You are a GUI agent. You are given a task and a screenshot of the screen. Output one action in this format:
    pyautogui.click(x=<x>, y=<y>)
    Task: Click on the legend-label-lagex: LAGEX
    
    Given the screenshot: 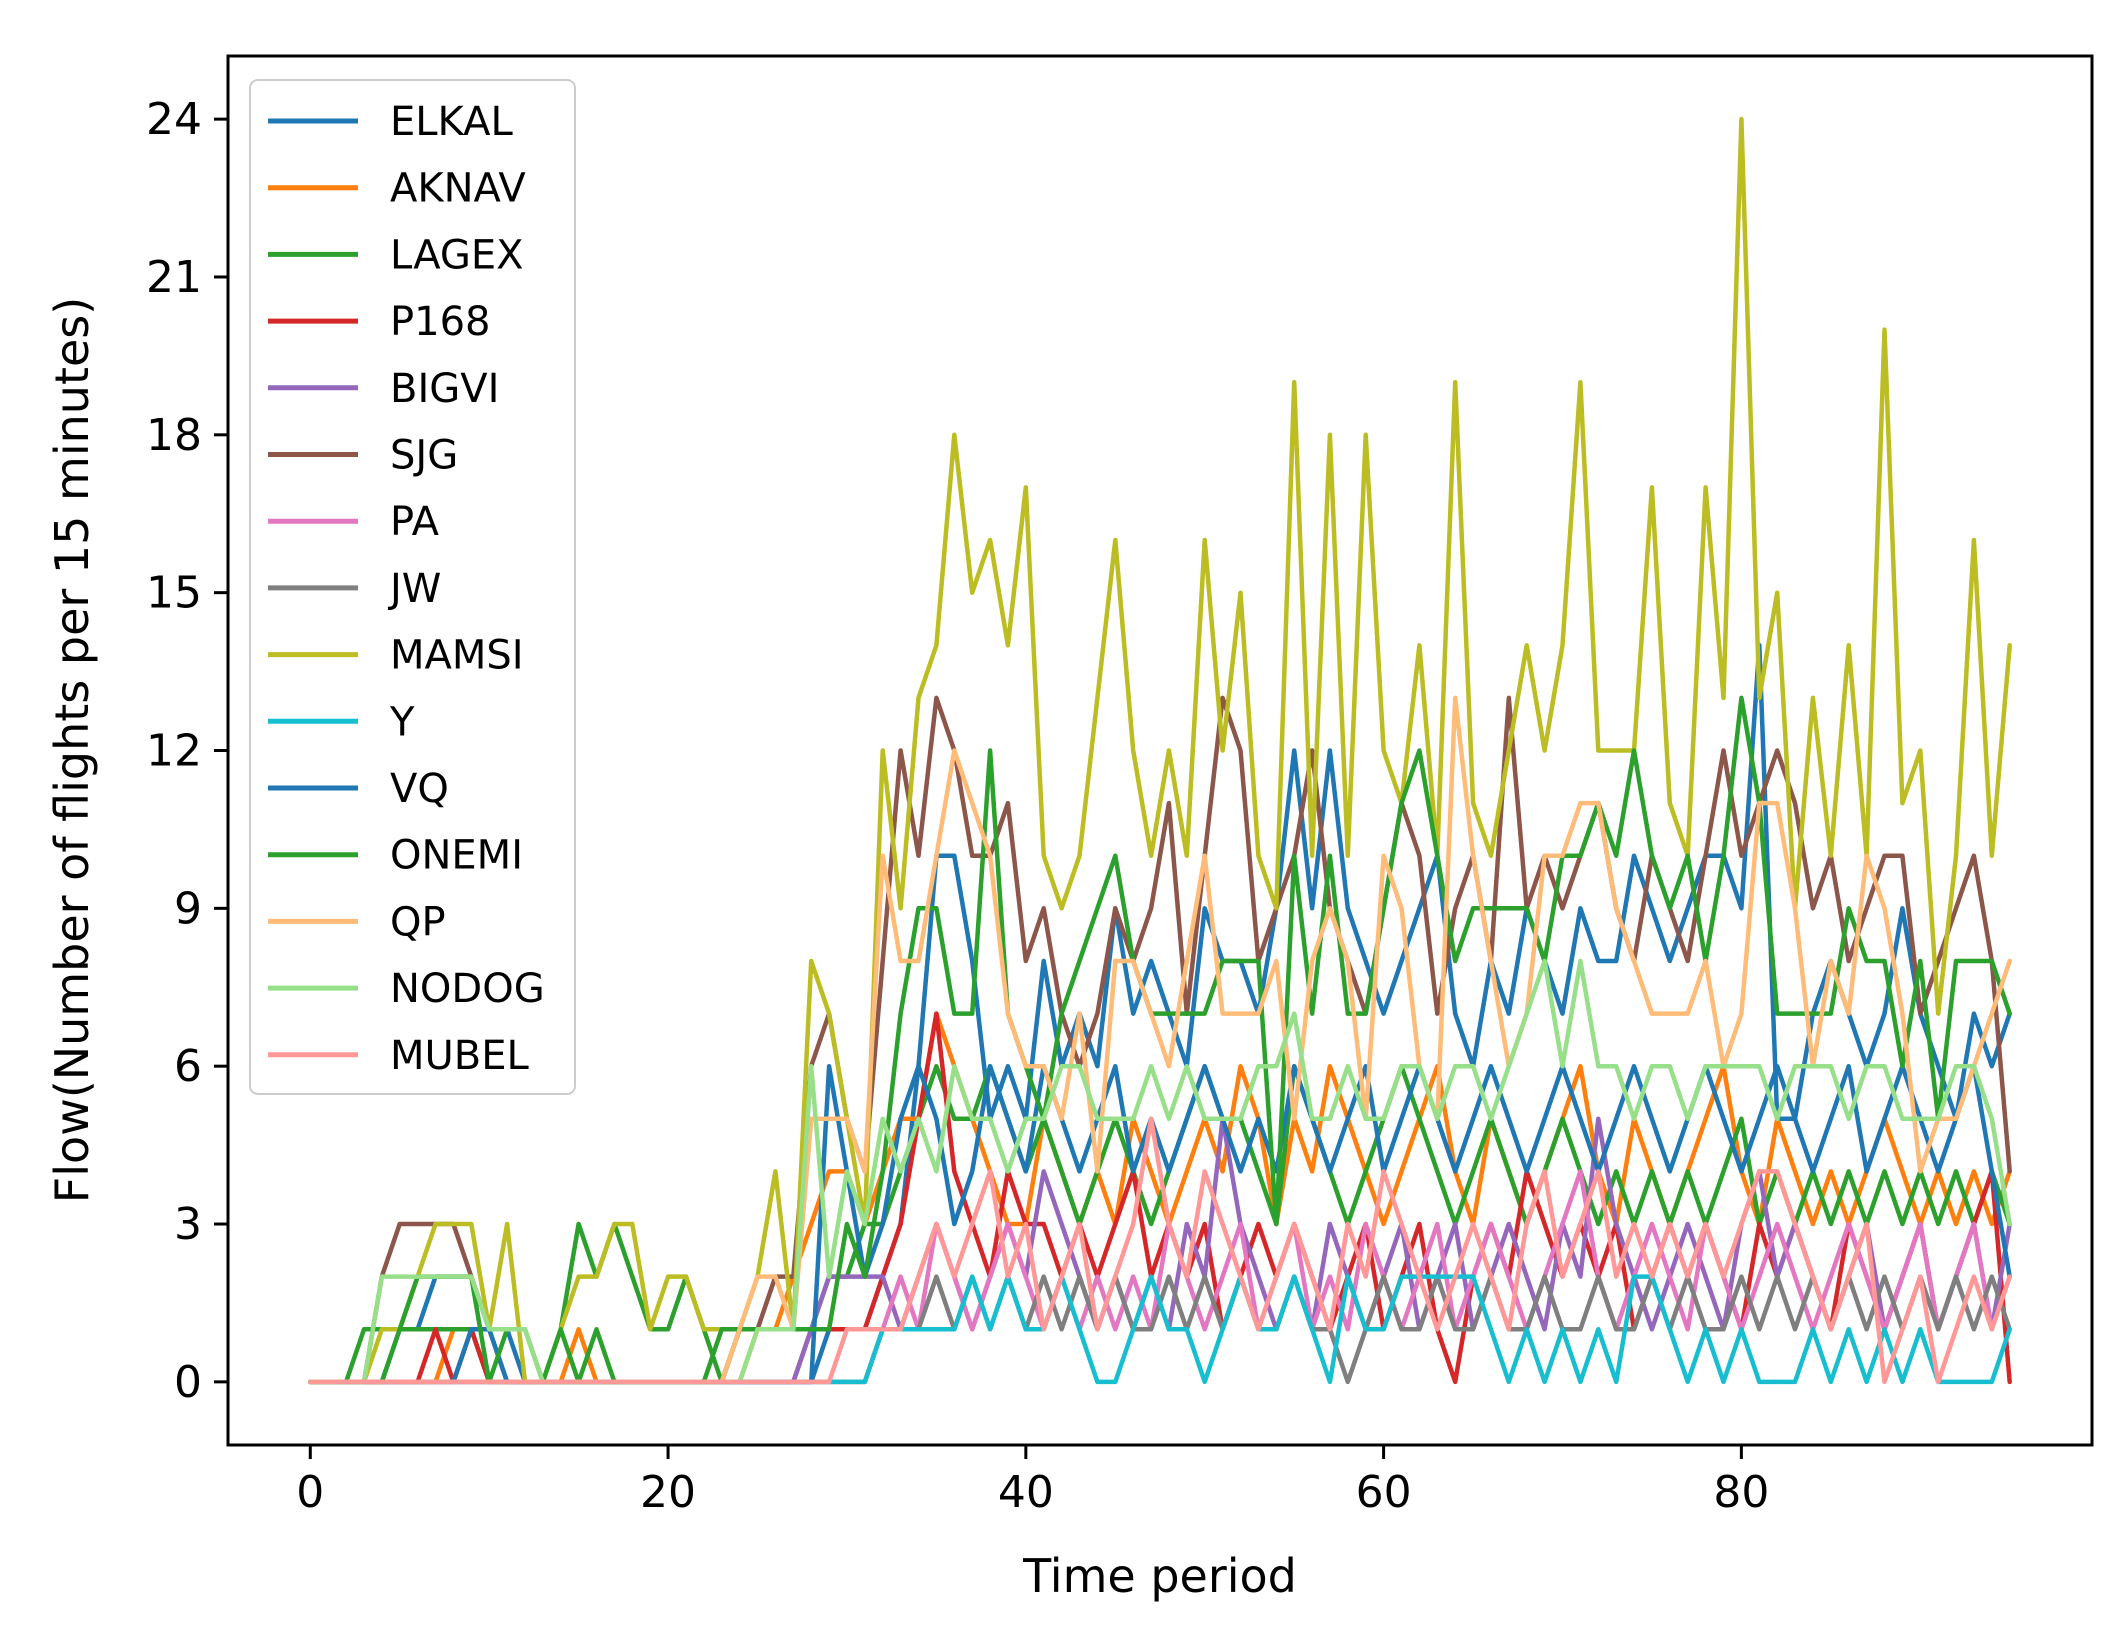 What is the action you would take?
    pyautogui.click(x=457, y=255)
    